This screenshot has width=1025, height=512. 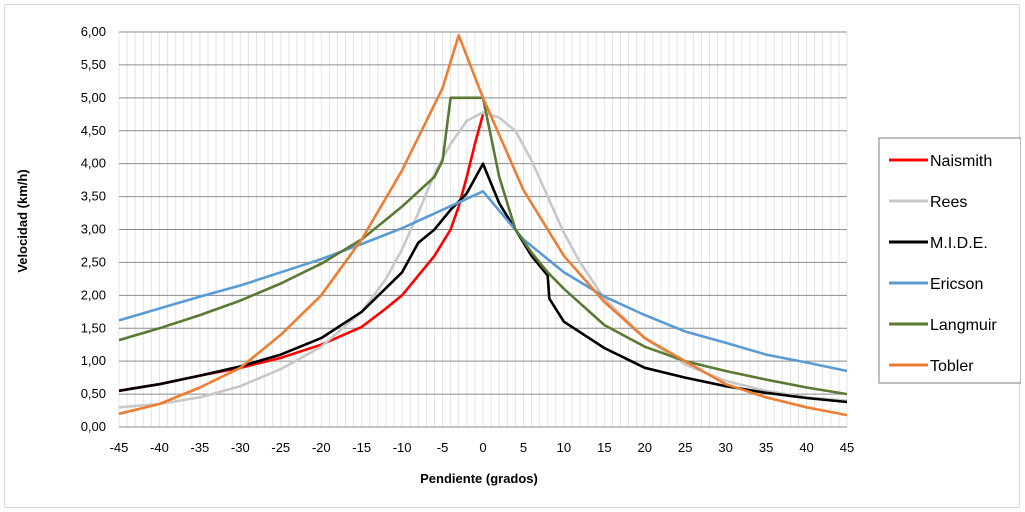 What do you see at coordinates (766, 447) in the screenshot?
I see `x-tick-label: 35` at bounding box center [766, 447].